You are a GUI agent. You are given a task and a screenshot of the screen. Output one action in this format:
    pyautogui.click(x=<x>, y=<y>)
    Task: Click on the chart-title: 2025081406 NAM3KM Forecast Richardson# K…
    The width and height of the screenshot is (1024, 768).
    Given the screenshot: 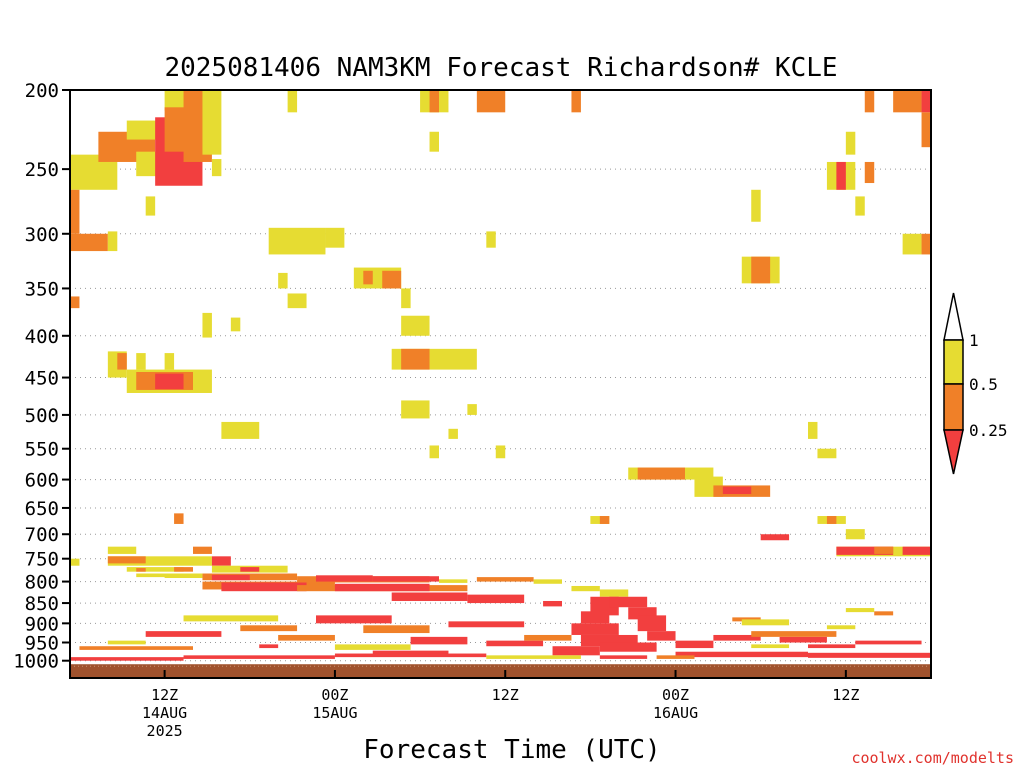 What is the action you would take?
    pyautogui.click(x=500, y=68)
    